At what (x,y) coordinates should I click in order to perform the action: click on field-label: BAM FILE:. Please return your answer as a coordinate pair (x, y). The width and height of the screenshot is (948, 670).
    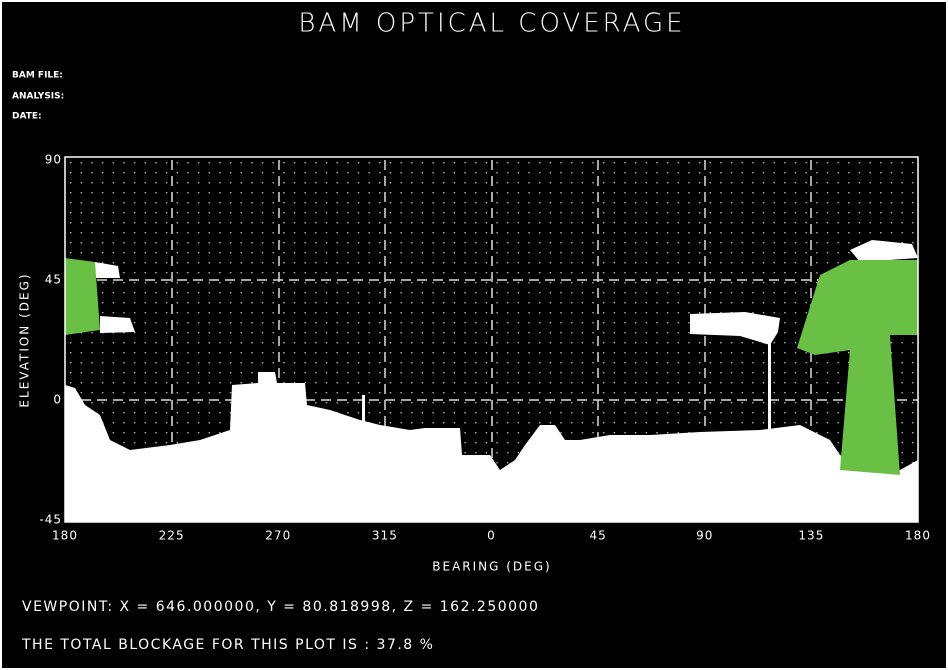
    Looking at the image, I should click on (37, 76).